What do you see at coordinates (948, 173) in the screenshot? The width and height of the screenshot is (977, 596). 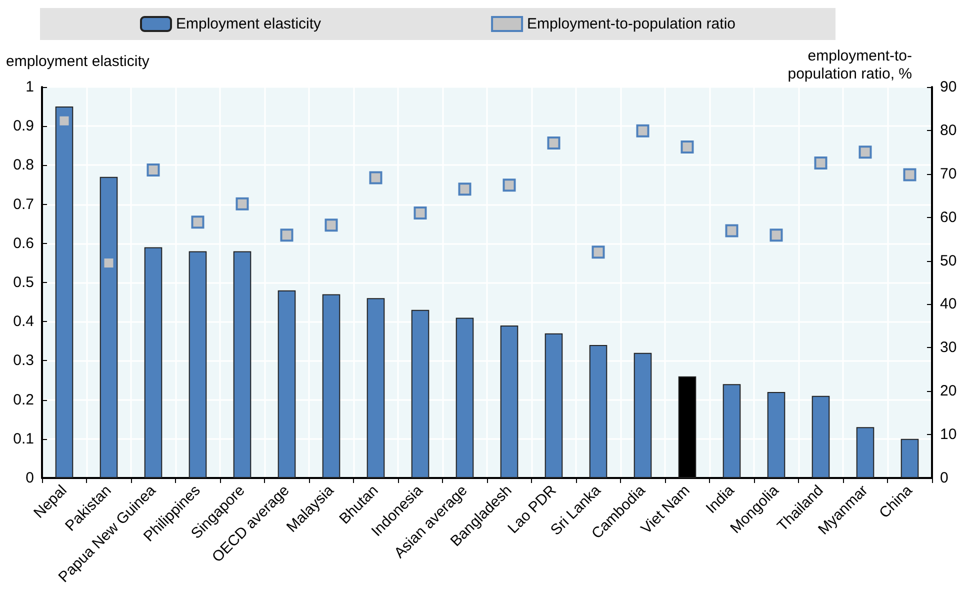 I see `y2-tick-label: 70` at bounding box center [948, 173].